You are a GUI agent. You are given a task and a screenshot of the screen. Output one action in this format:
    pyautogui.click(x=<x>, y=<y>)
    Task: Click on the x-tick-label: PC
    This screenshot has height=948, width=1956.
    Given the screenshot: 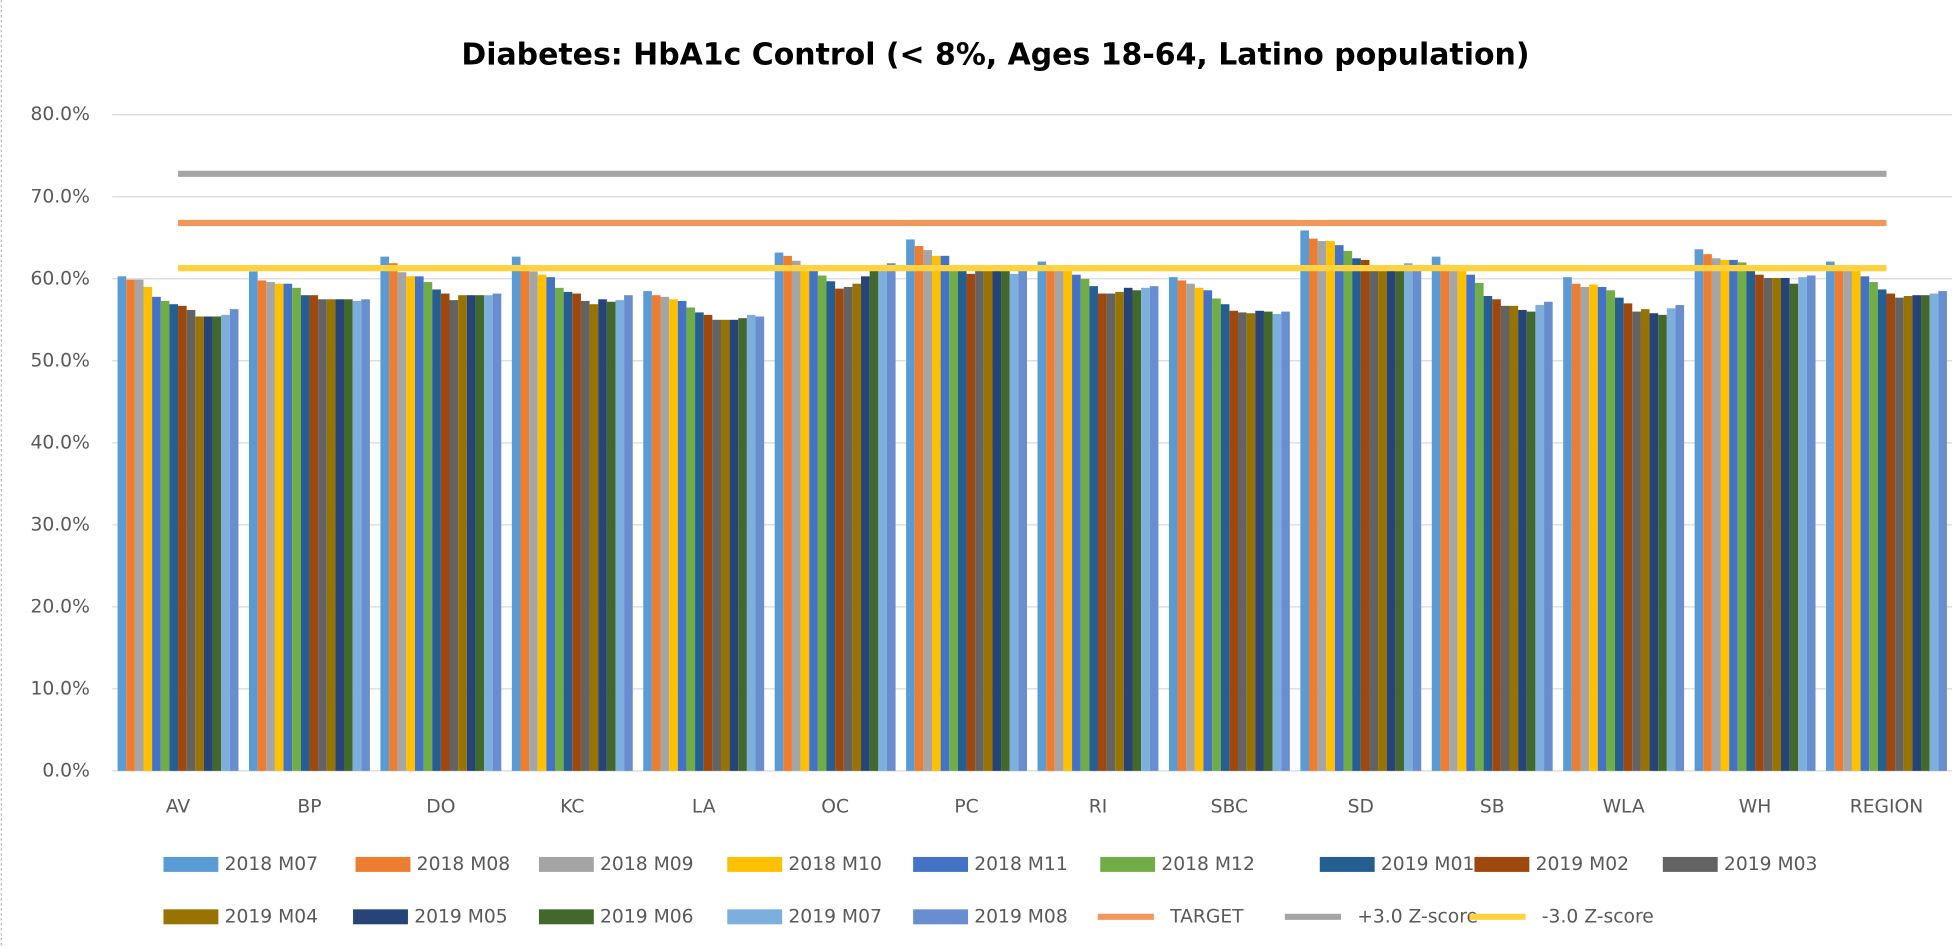 What is the action you would take?
    pyautogui.click(x=966, y=807)
    